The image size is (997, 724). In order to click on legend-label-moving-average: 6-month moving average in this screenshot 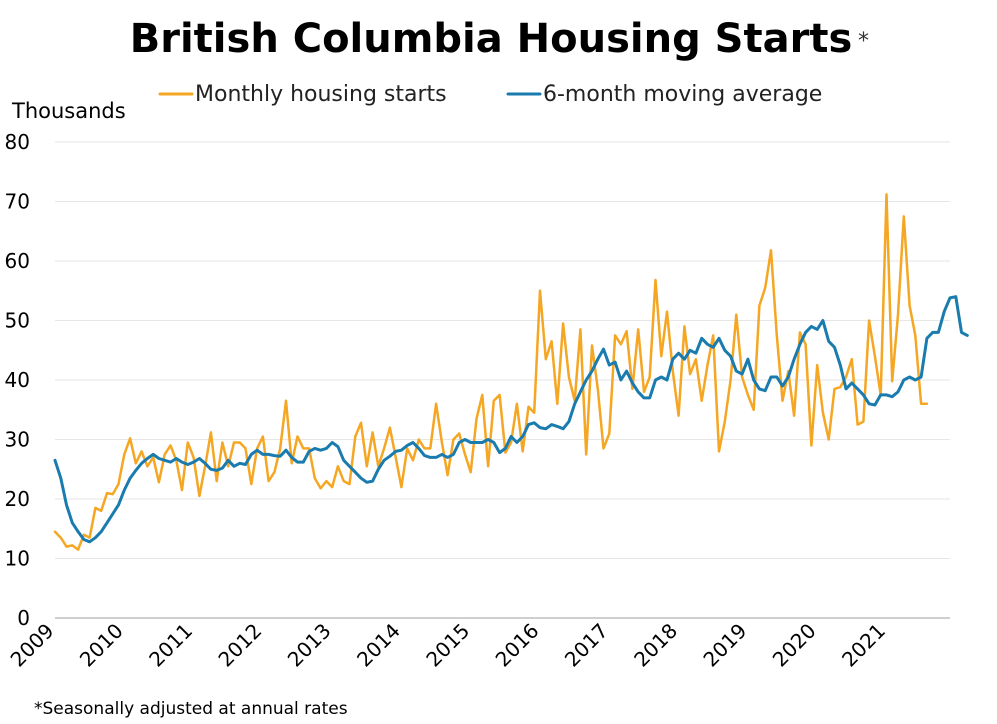, I will do `click(682, 94)`.